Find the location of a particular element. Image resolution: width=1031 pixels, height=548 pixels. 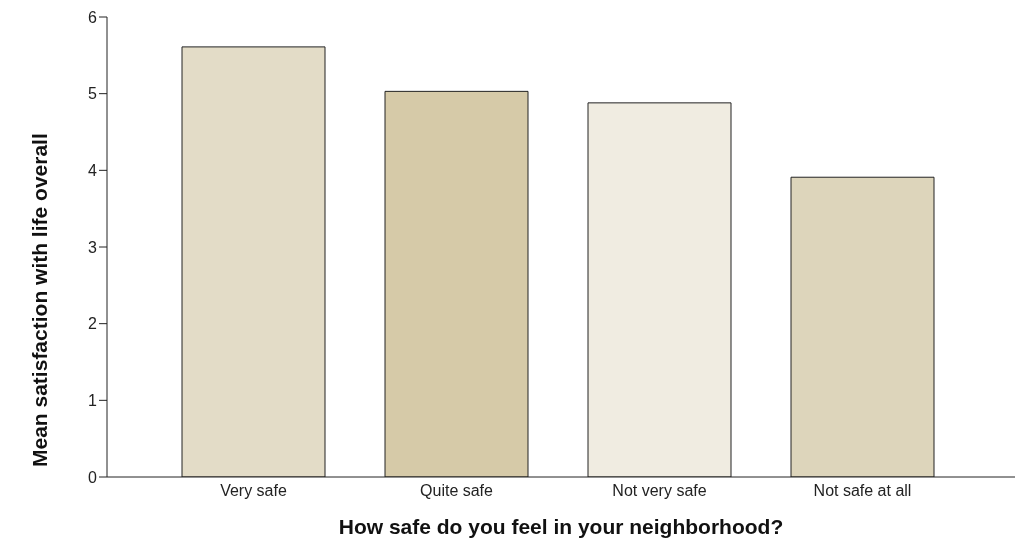

y-tick-label: 4 is located at coordinates (93, 171).